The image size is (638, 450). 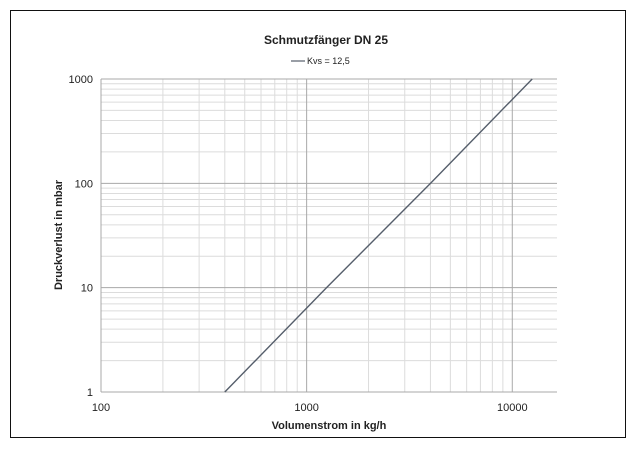 I want to click on y-tick-label: 10, so click(x=87, y=289).